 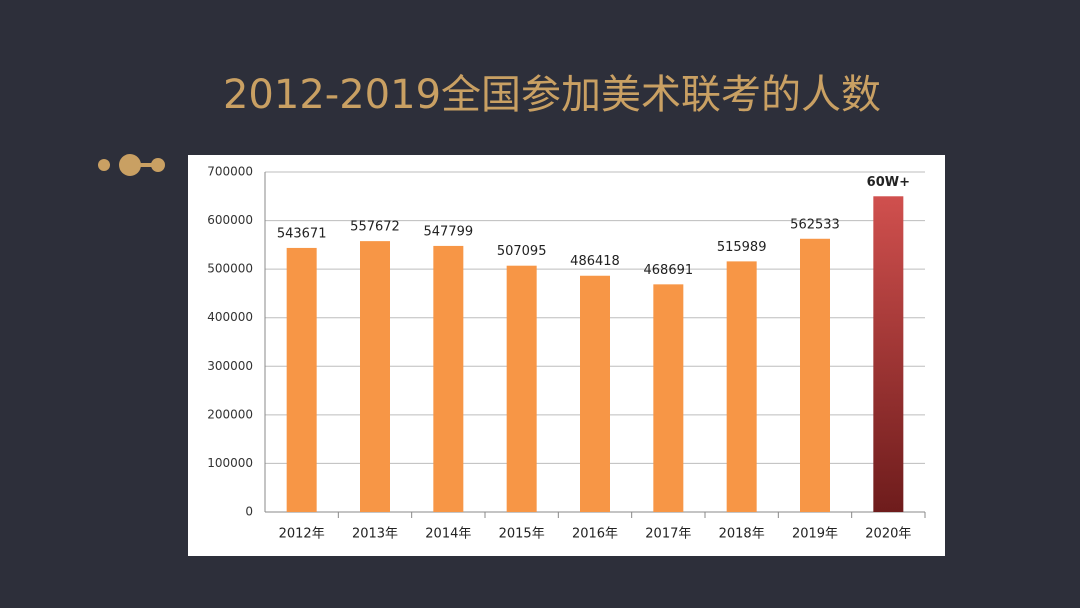 What do you see at coordinates (449, 231) in the screenshot?
I see `value-label: 547799` at bounding box center [449, 231].